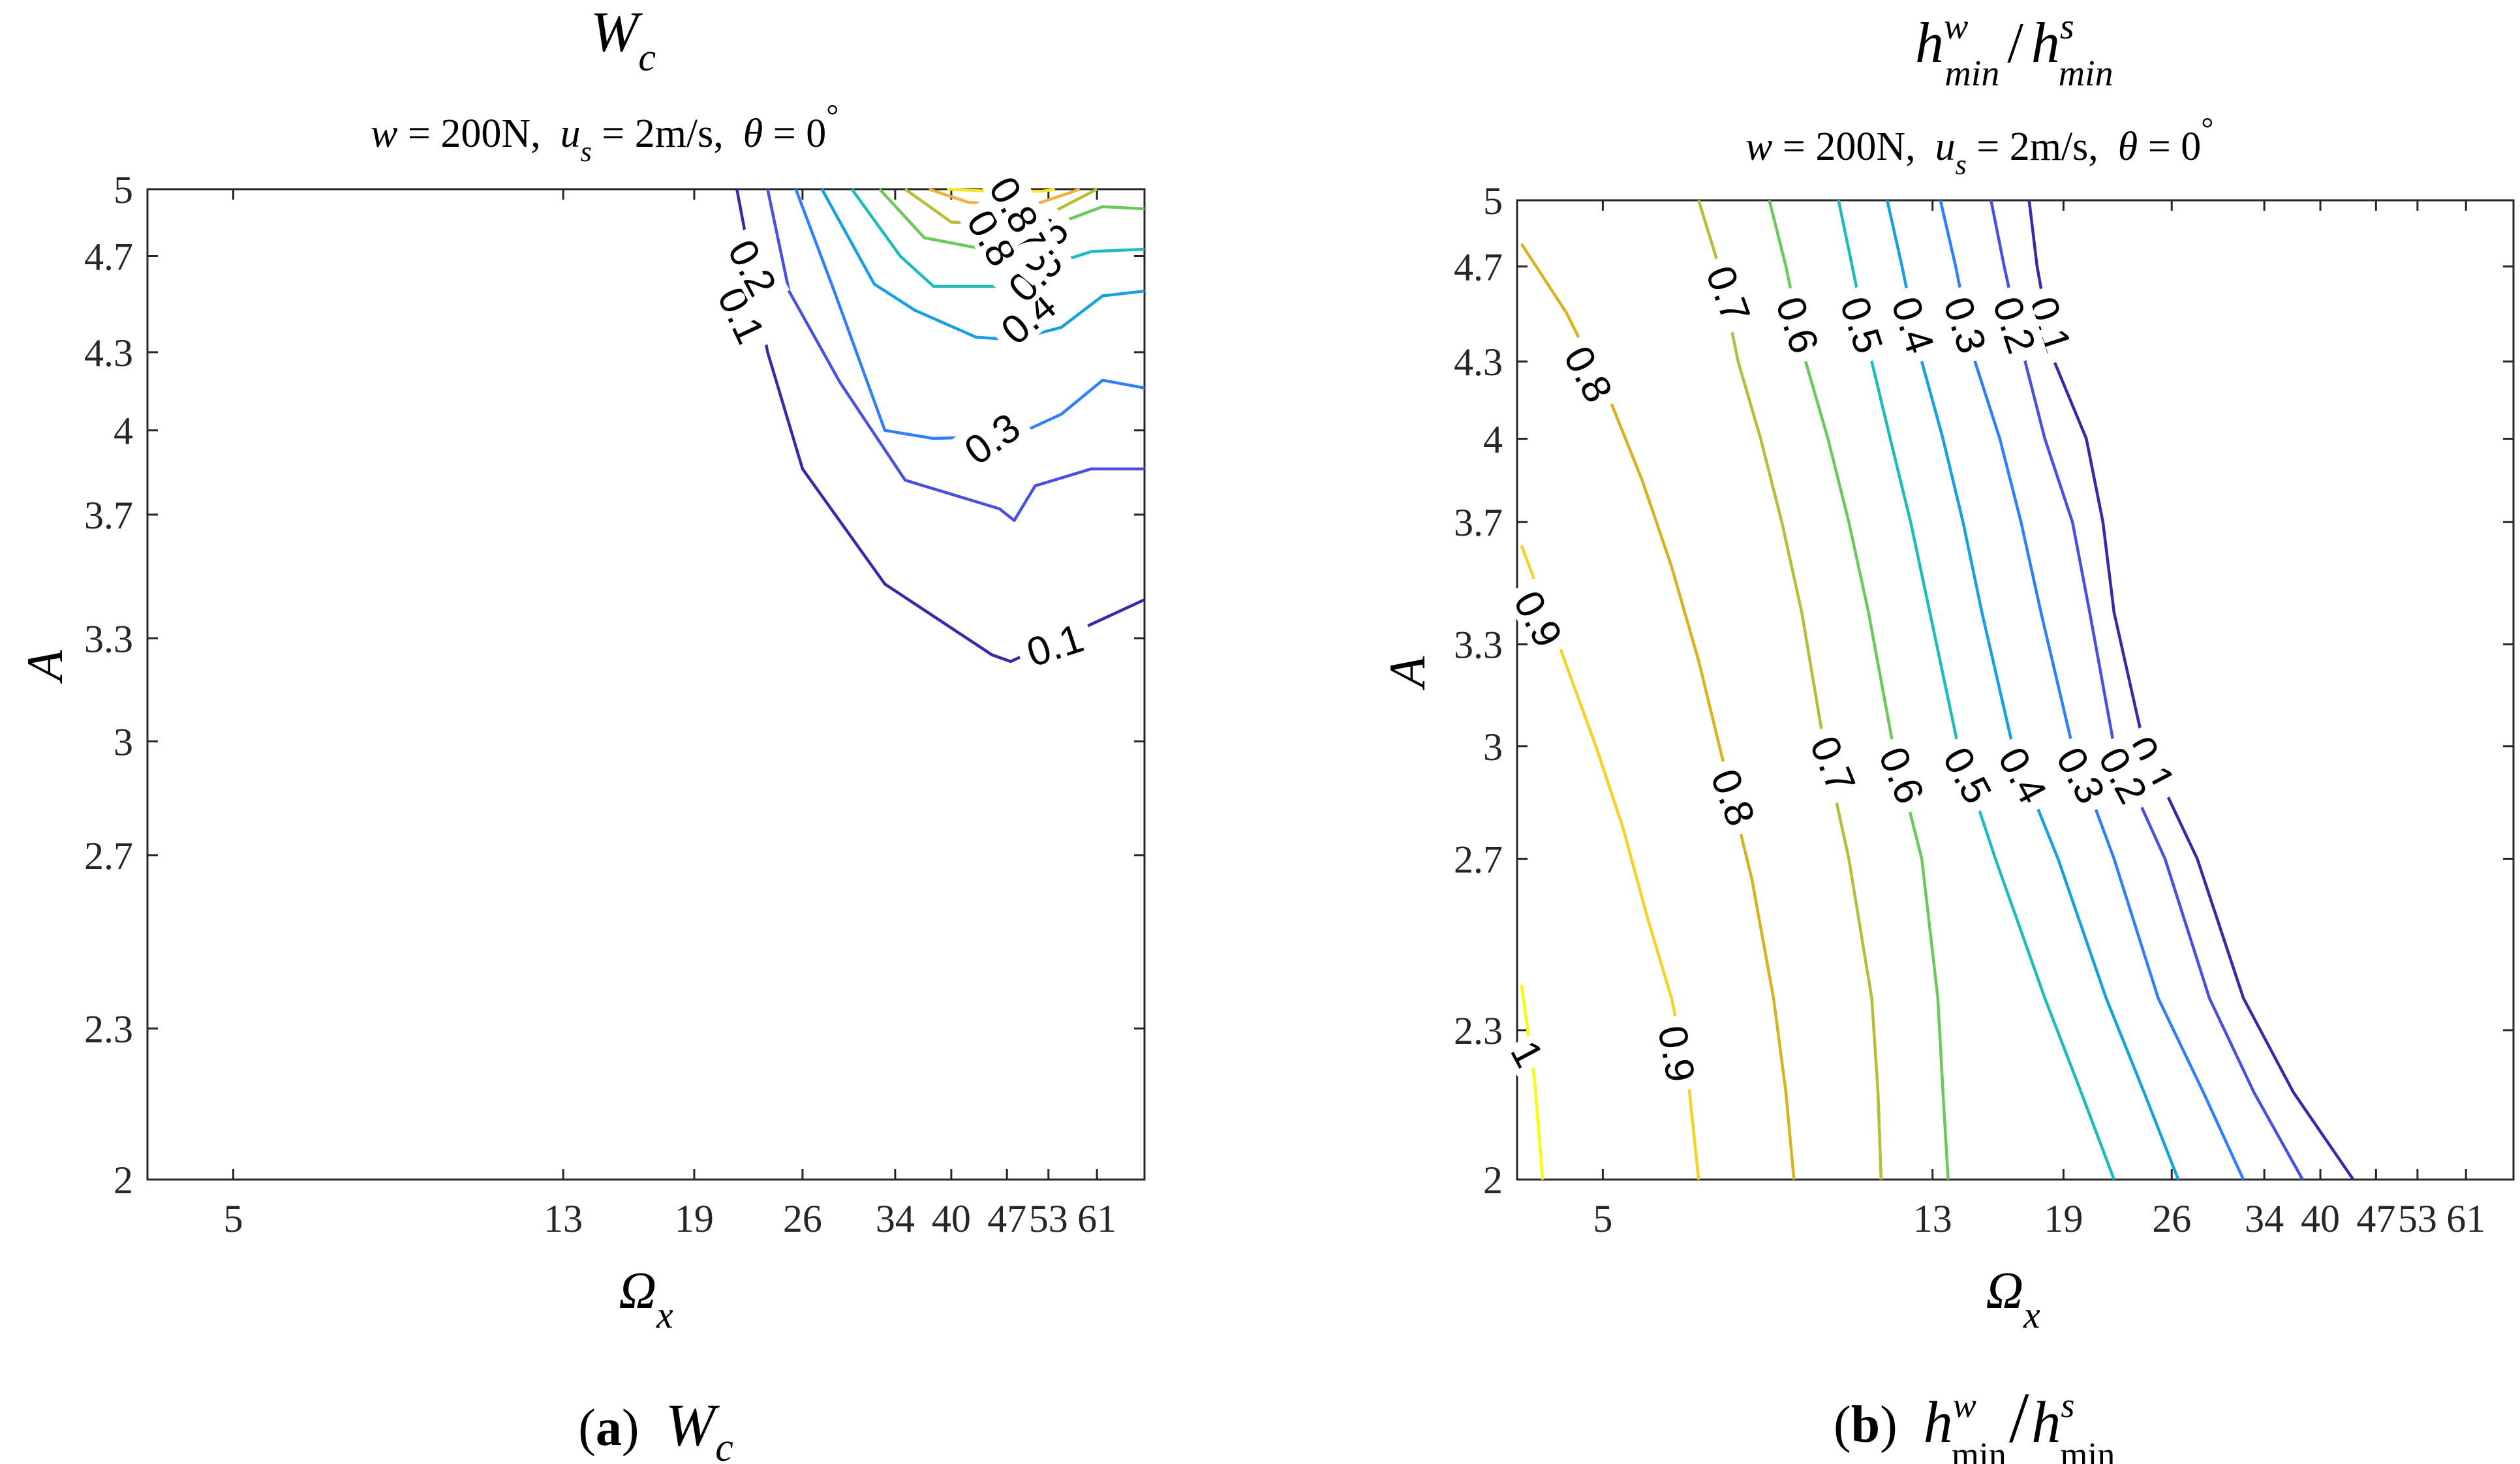 This screenshot has width=2520, height=1464. Describe the element at coordinates (1979, 146) in the screenshot. I see `panel-b-conditions: w = 200N, us = 2m/s, θ = 0°` at that location.